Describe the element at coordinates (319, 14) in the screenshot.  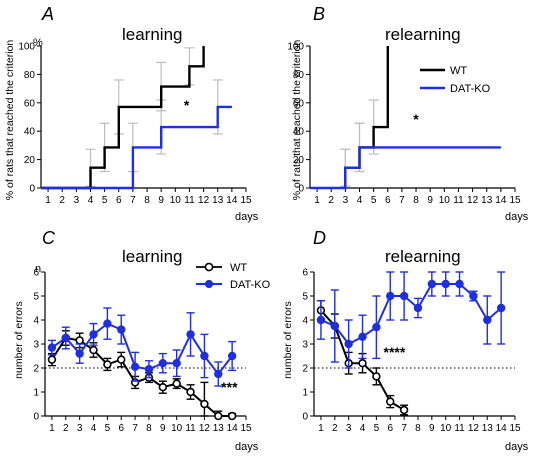
I see `panel-letter-b: B` at that location.